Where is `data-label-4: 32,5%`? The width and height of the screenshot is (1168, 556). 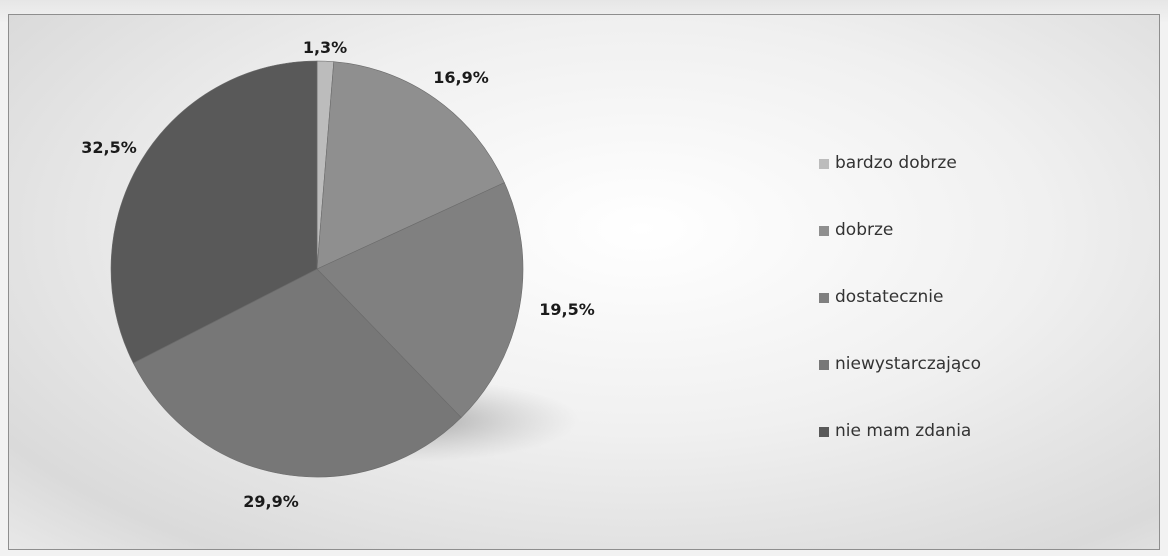 data-label-4: 32,5% is located at coordinates (109, 147).